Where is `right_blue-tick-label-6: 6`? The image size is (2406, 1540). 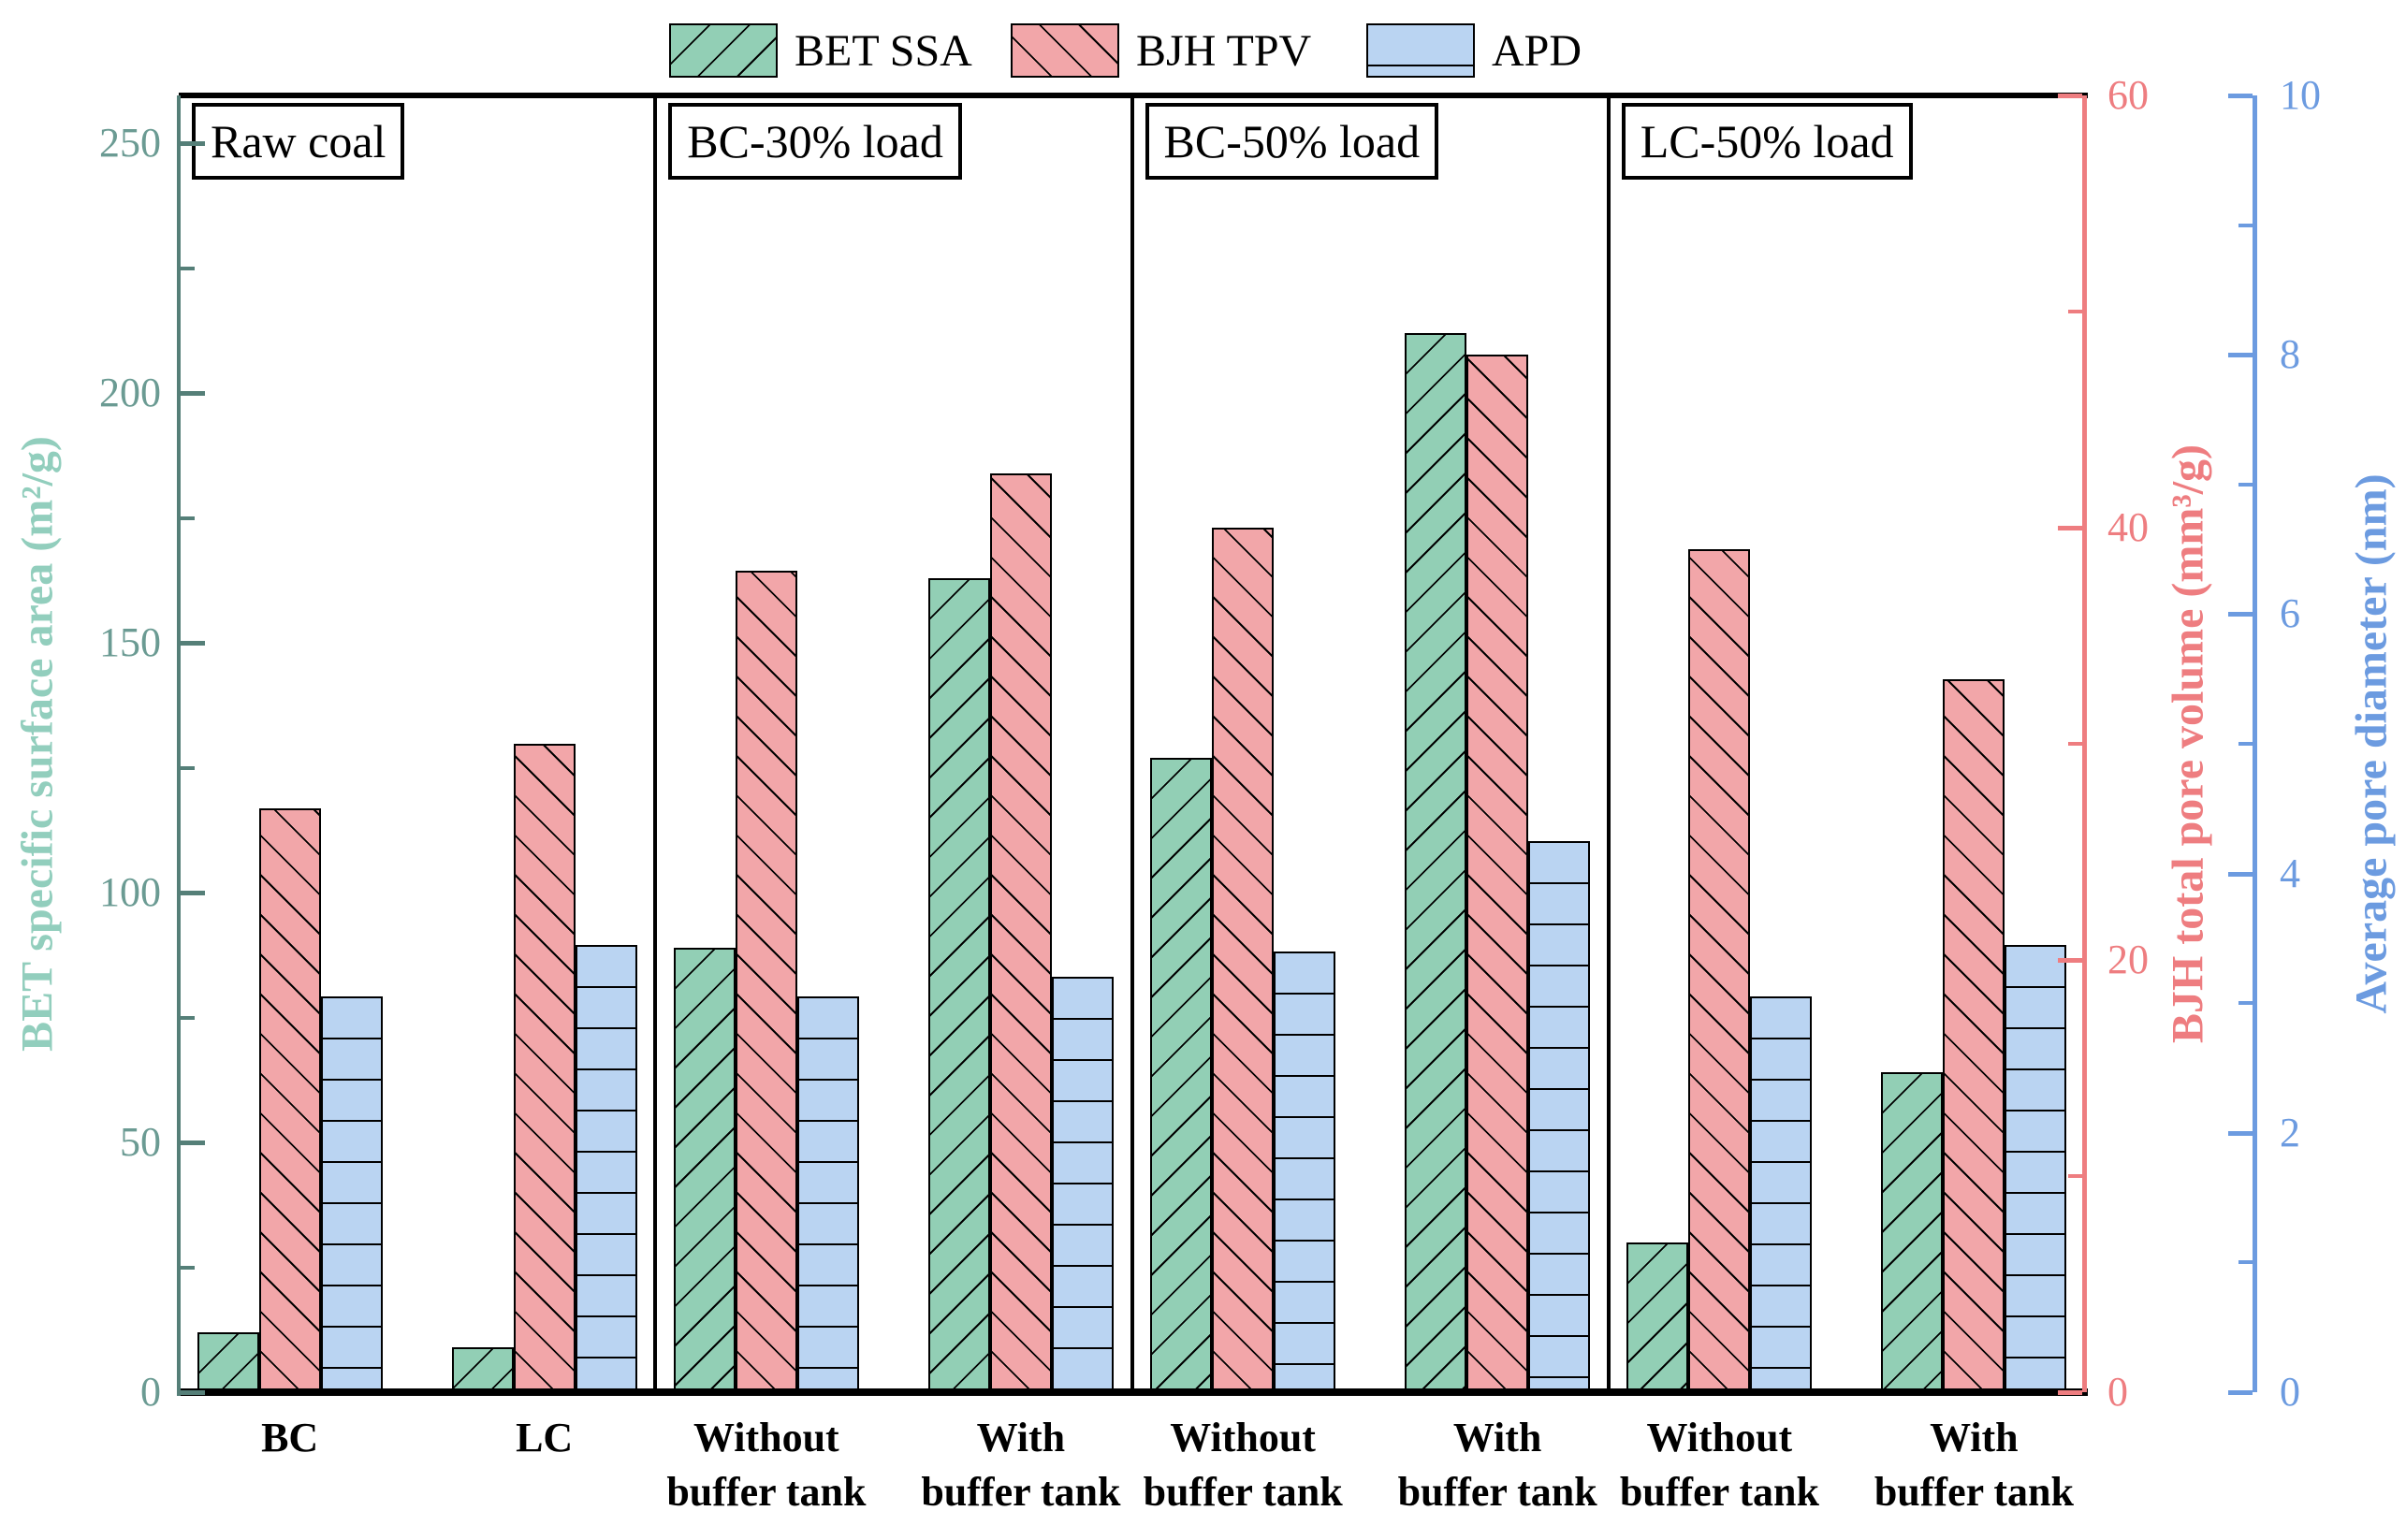 right_blue-tick-label-6: 6 is located at coordinates (2290, 614).